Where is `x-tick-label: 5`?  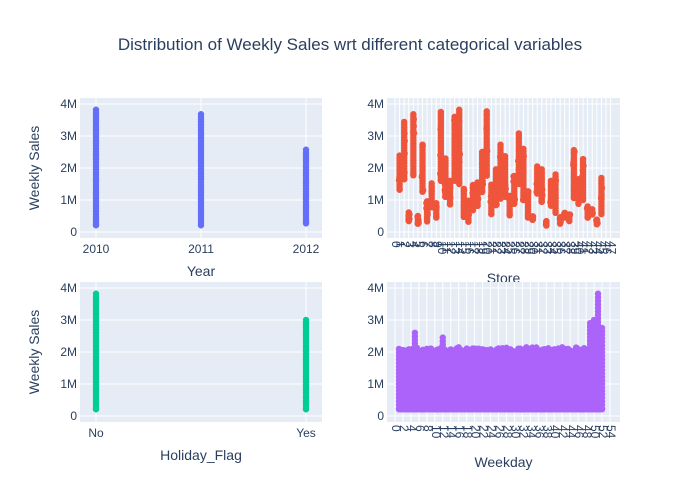
x-tick-label: 5 is located at coordinates (419, 244).